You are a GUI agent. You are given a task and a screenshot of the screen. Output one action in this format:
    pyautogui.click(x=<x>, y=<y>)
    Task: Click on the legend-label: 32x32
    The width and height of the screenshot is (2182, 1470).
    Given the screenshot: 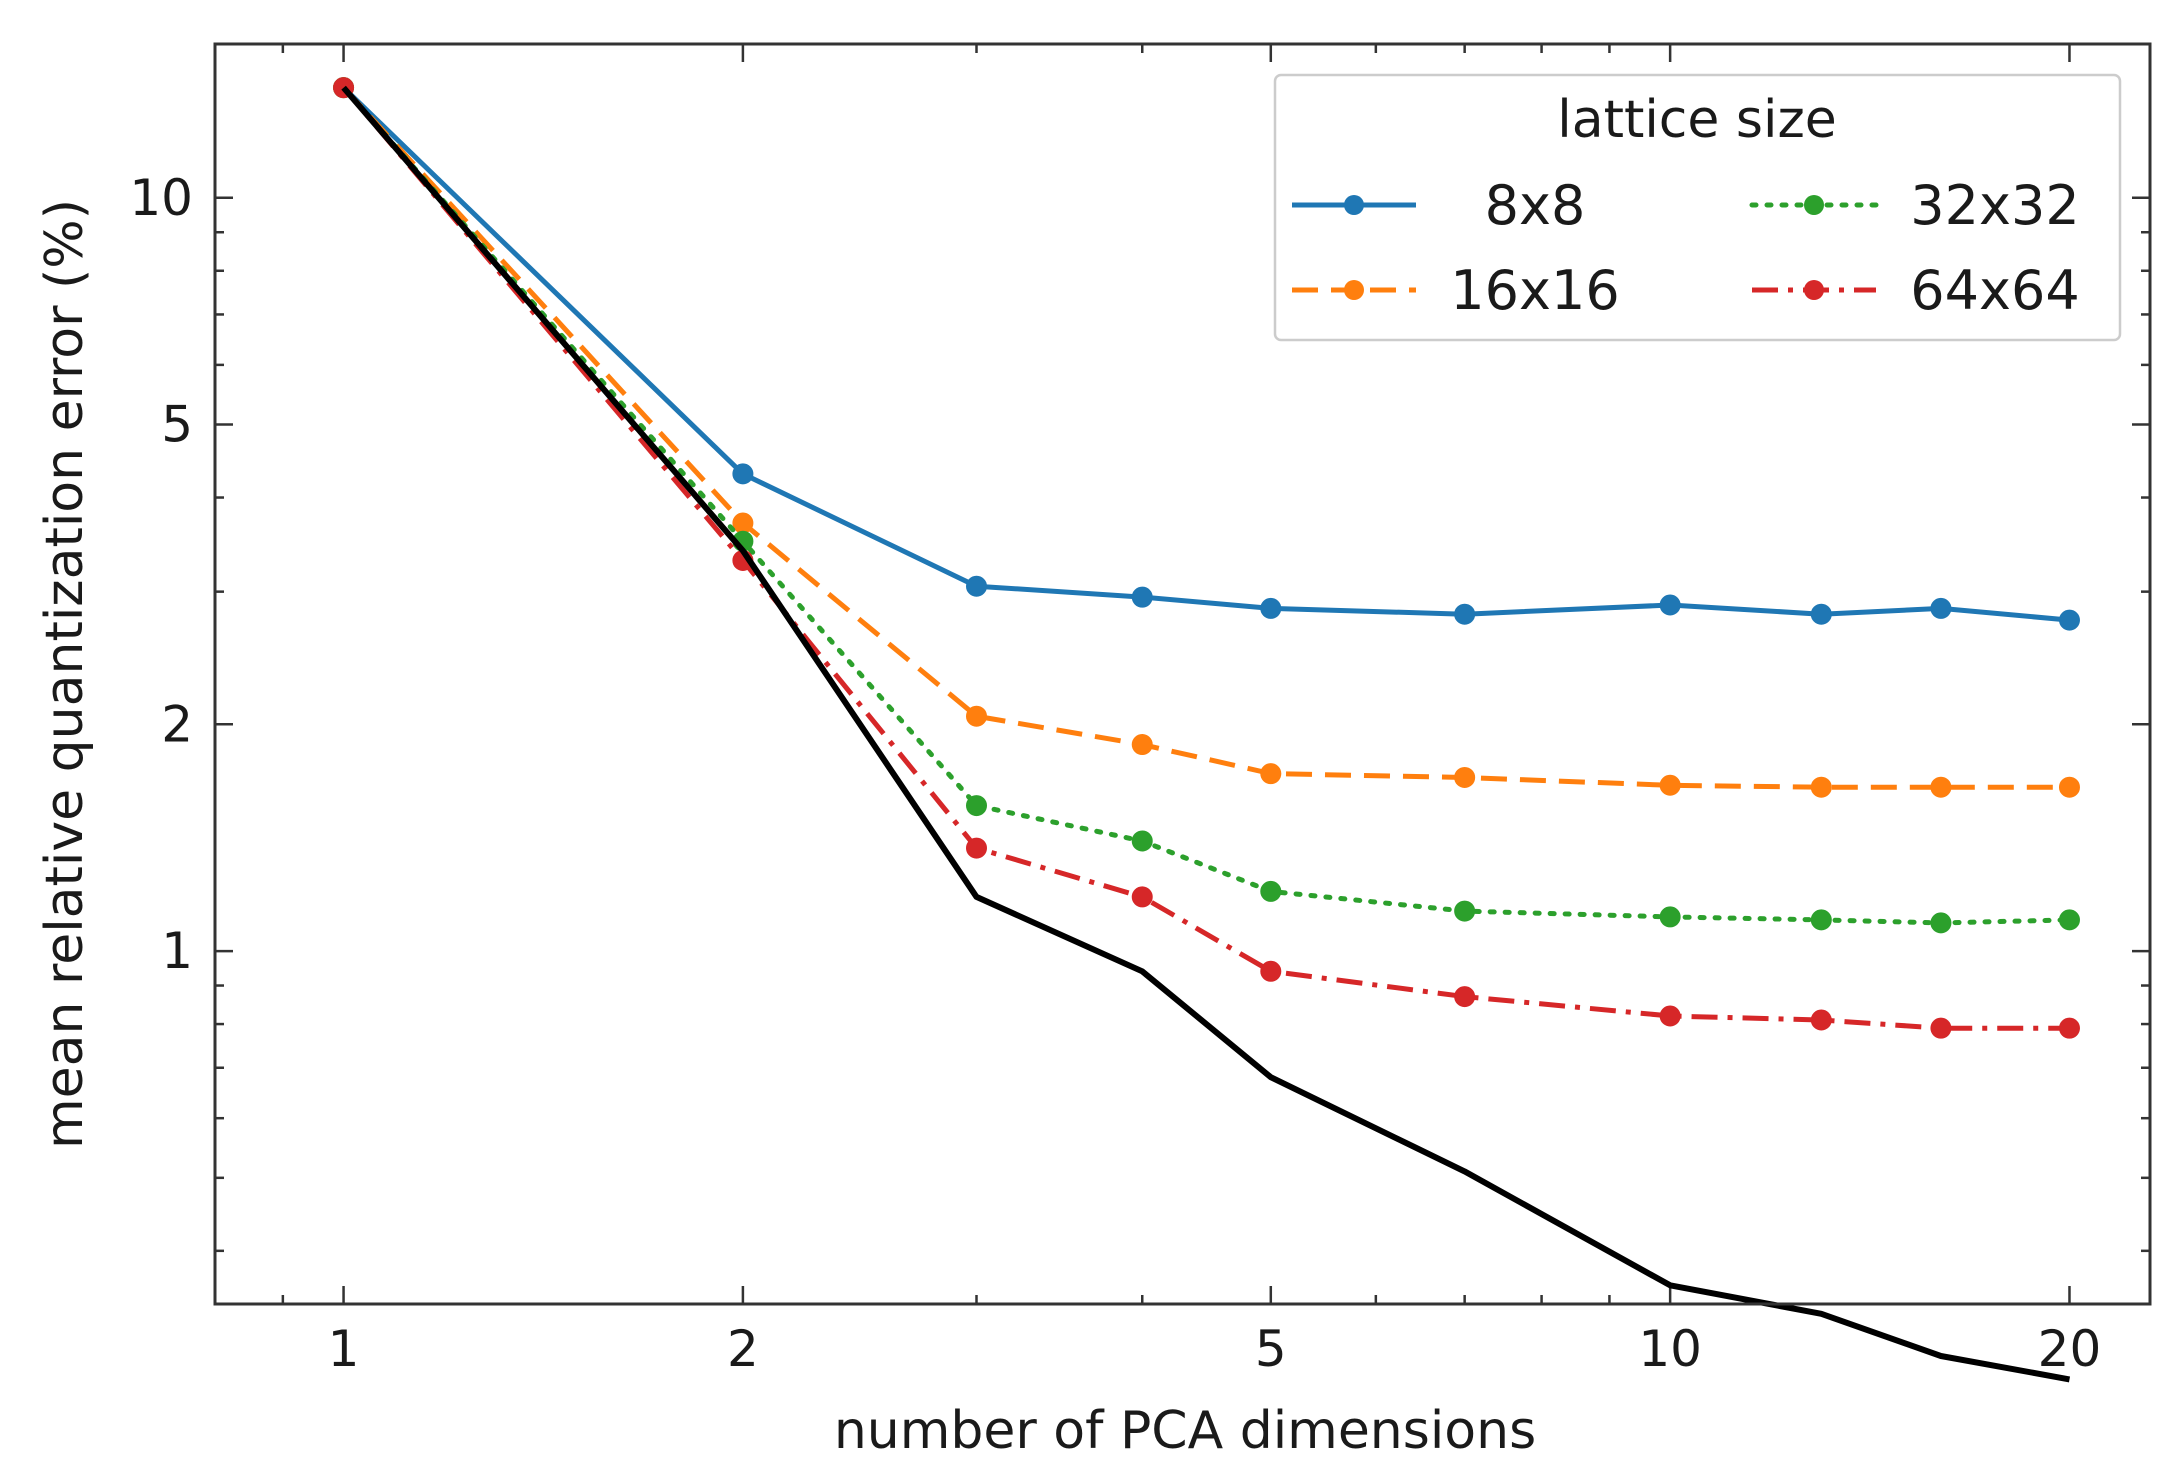 What is the action you would take?
    pyautogui.click(x=1994, y=205)
    